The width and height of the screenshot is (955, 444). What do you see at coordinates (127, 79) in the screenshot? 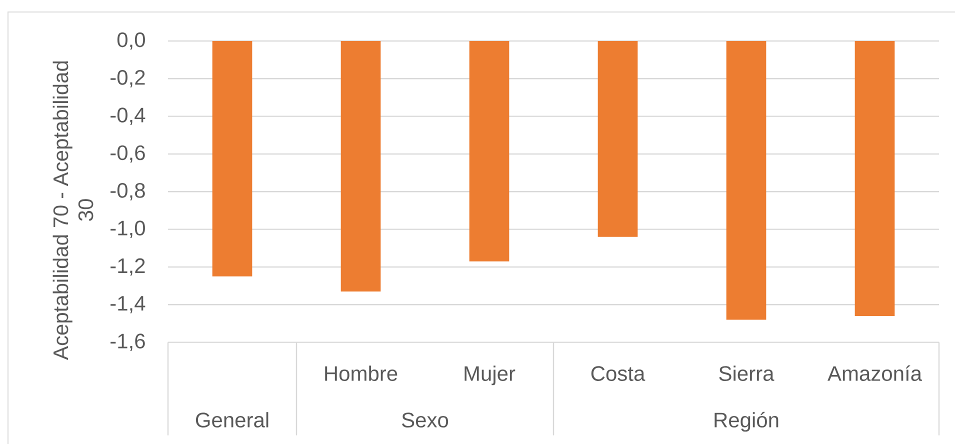
I see `y-tick-label: -0,2` at bounding box center [127, 79].